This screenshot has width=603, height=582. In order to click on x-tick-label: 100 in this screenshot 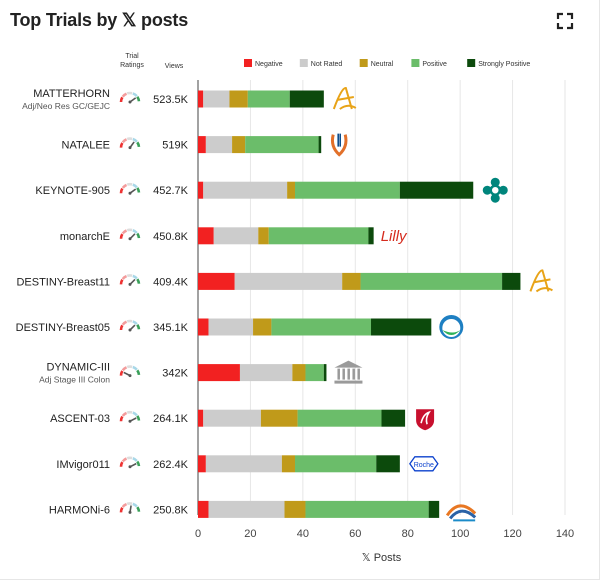, I will do `click(460, 534)`.